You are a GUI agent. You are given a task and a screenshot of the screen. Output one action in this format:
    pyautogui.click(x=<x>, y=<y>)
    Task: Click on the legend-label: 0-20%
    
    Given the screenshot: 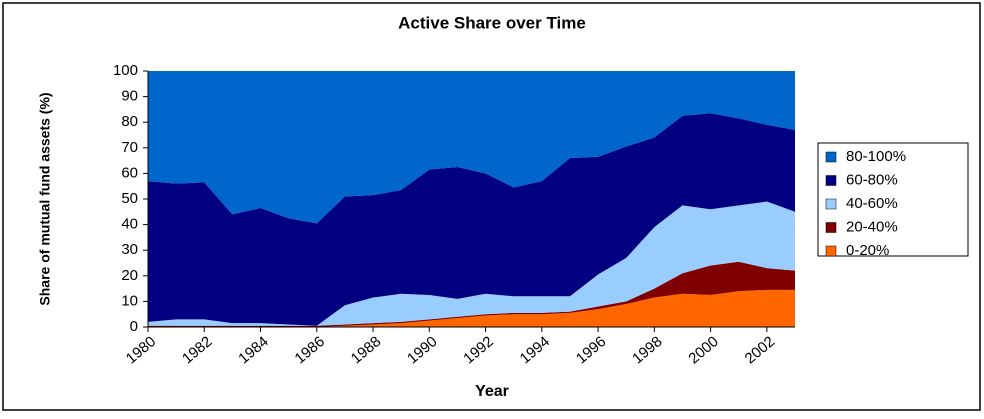 What is the action you would take?
    pyautogui.click(x=867, y=250)
    